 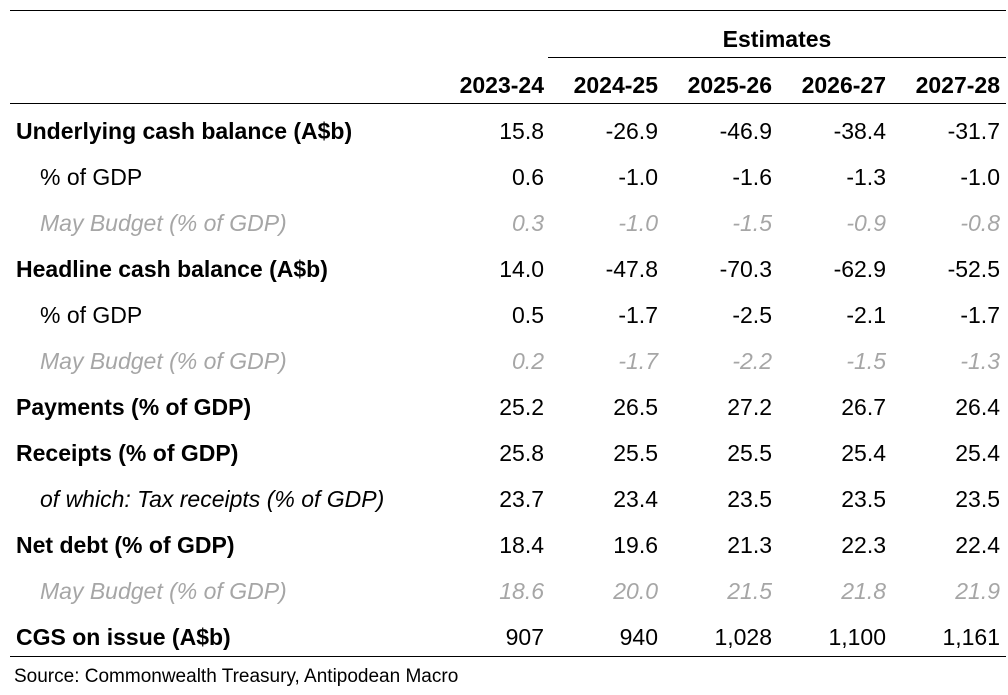 What do you see at coordinates (977, 407) in the screenshot?
I see `table-cell: 26.4` at bounding box center [977, 407].